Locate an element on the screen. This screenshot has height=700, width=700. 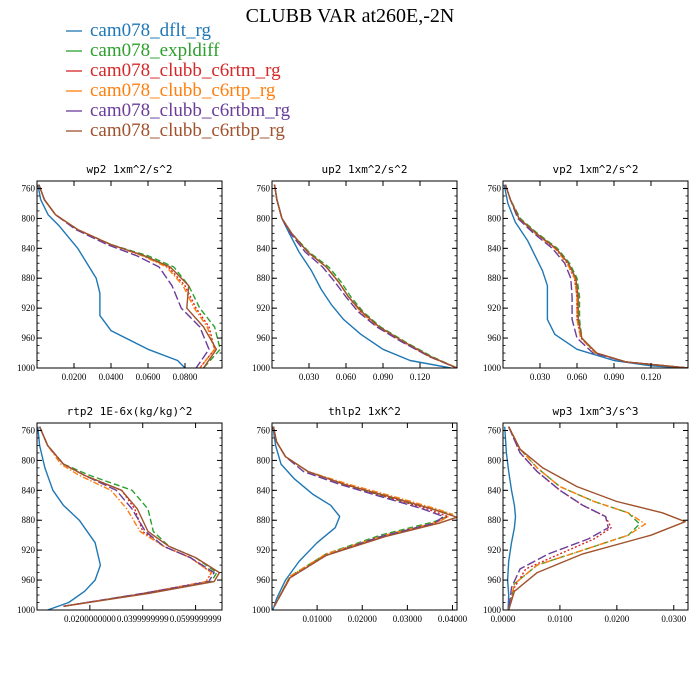
x-tick-label: 0.04000 is located at coordinates (453, 619).